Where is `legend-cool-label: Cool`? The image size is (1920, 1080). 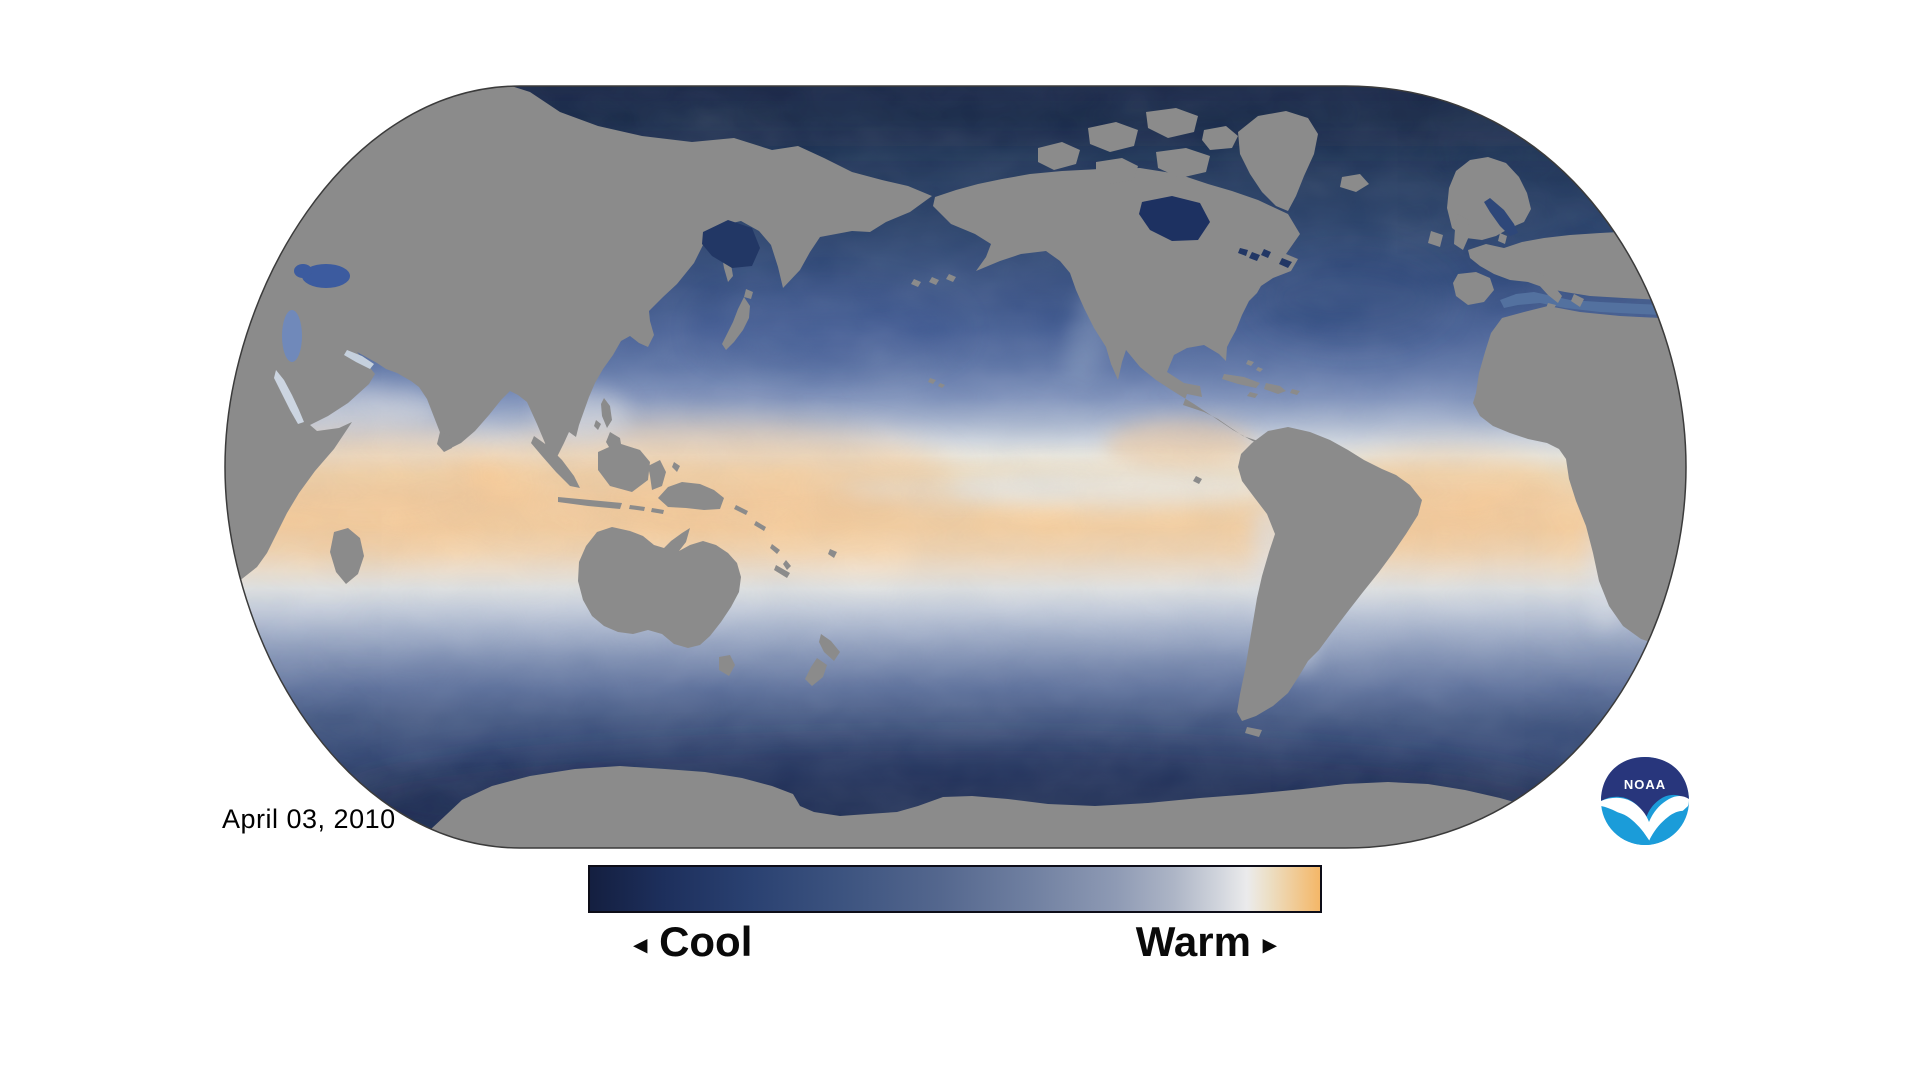
legend-cool-label: Cool is located at coordinates (706, 941).